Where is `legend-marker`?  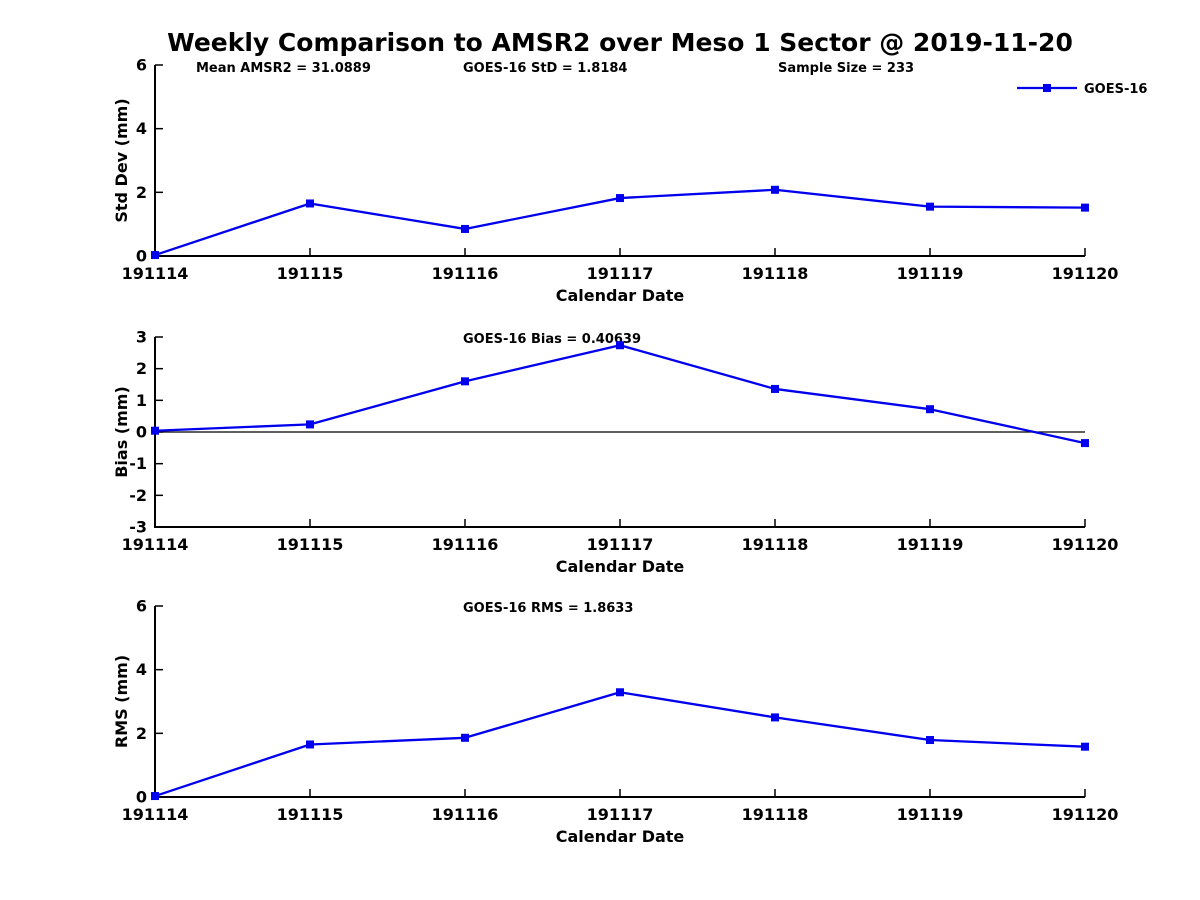 legend-marker is located at coordinates (1047, 88).